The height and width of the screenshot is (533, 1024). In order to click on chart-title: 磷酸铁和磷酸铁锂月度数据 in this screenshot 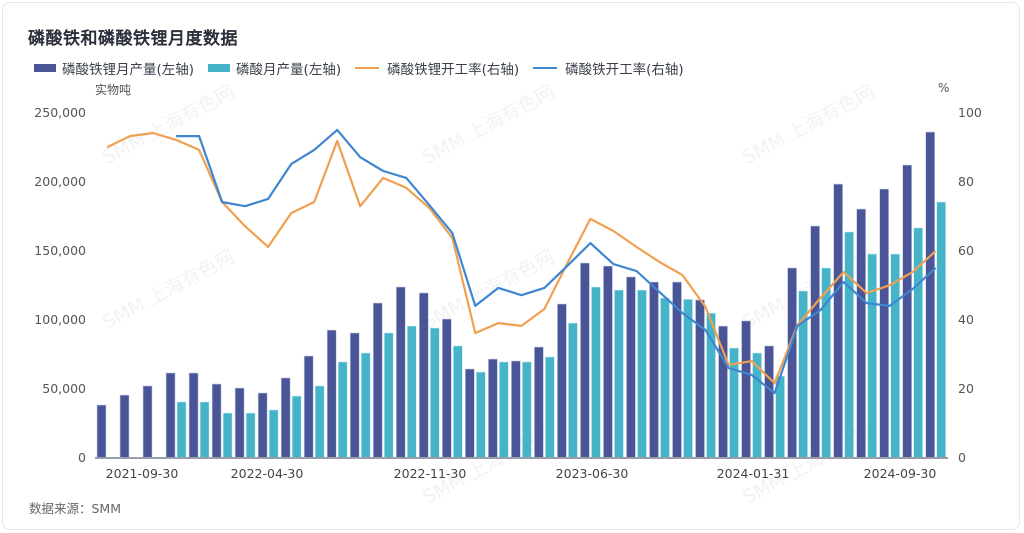, I will do `click(133, 39)`.